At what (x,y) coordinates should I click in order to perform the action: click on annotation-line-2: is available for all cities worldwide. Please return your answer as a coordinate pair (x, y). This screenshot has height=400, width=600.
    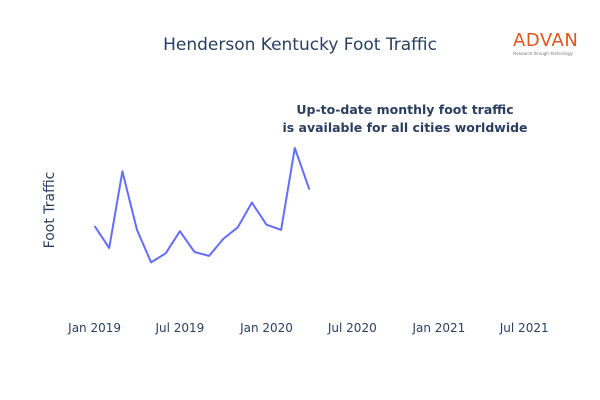
    Looking at the image, I should click on (405, 127).